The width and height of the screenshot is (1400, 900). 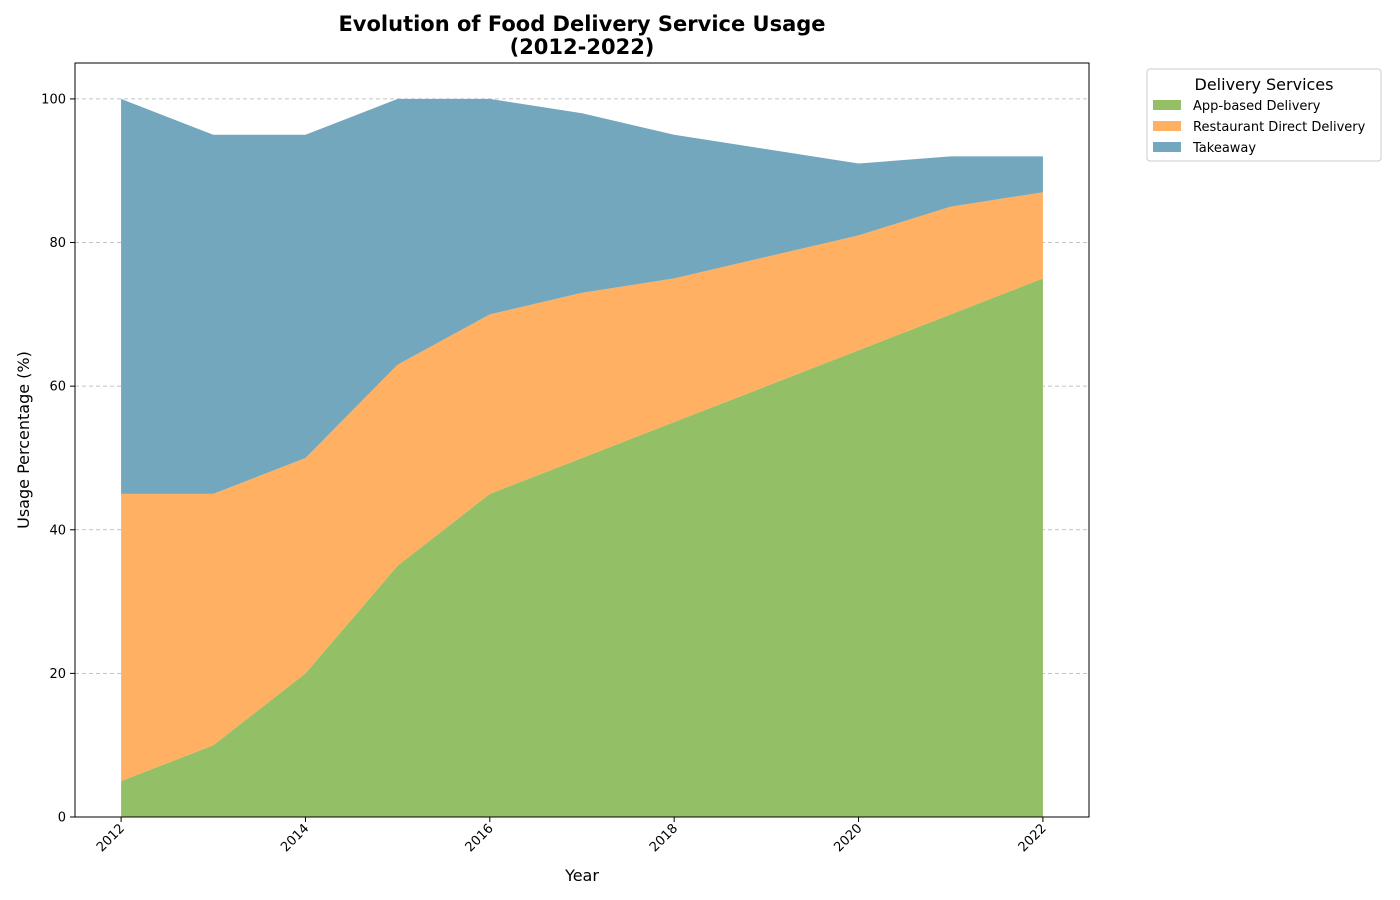 I want to click on x-axis-label: Year, so click(x=581, y=875).